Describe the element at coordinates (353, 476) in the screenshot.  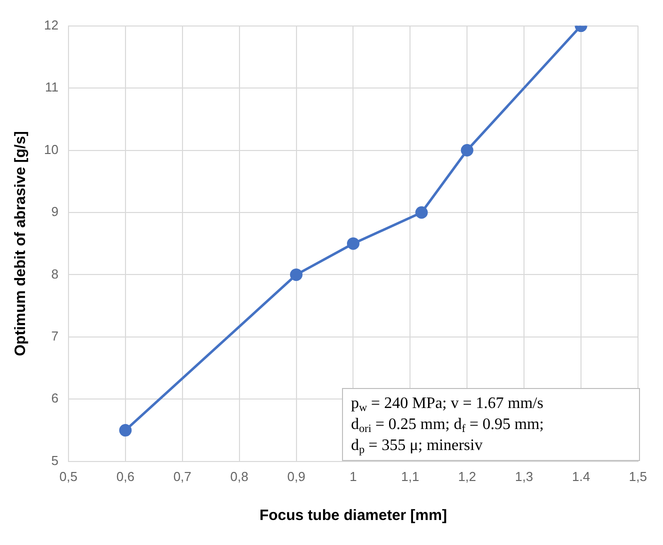
I see `x-tick-label: 1` at that location.